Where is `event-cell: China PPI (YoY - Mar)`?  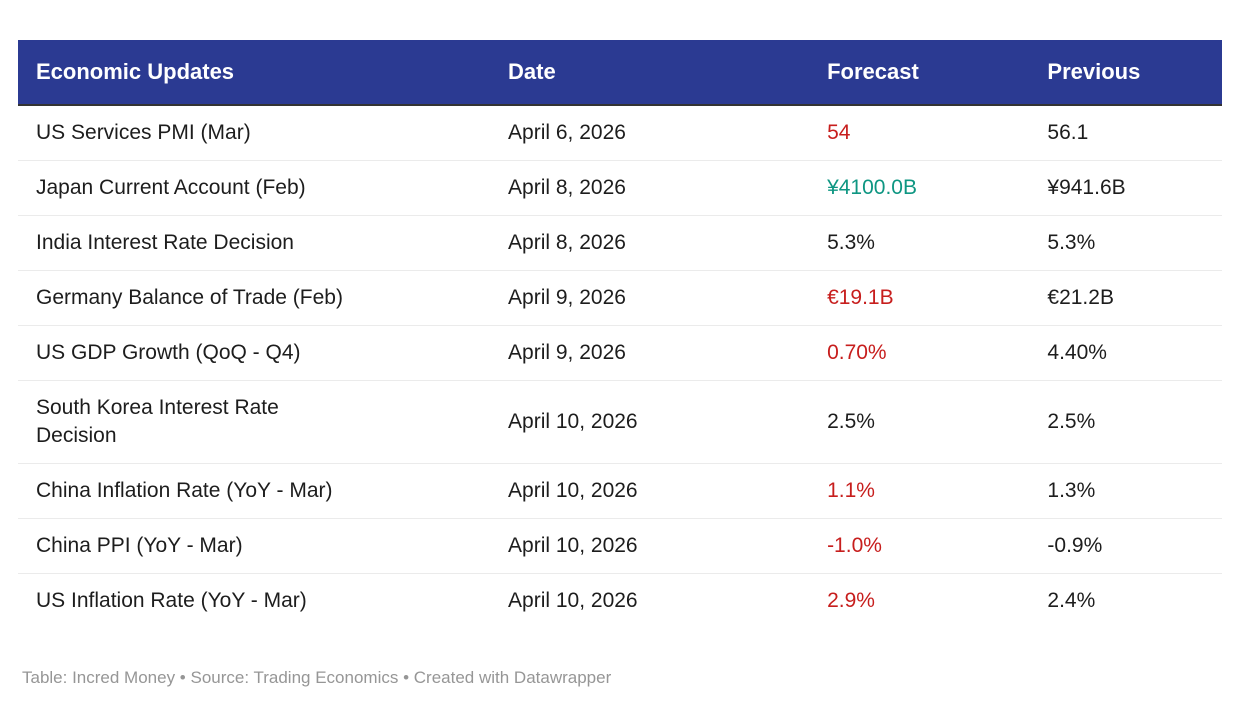
event-cell: China PPI (YoY - Mar) is located at coordinates (263, 546).